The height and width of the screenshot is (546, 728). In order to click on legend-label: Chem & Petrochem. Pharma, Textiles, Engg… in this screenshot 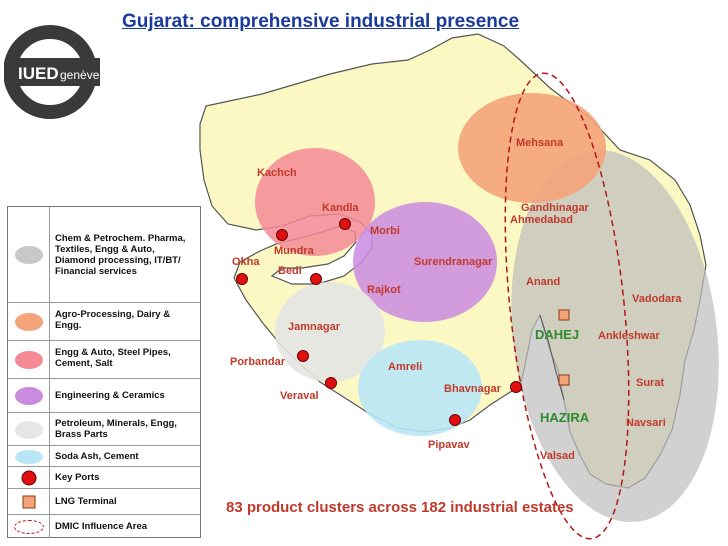, I will do `click(120, 255)`.